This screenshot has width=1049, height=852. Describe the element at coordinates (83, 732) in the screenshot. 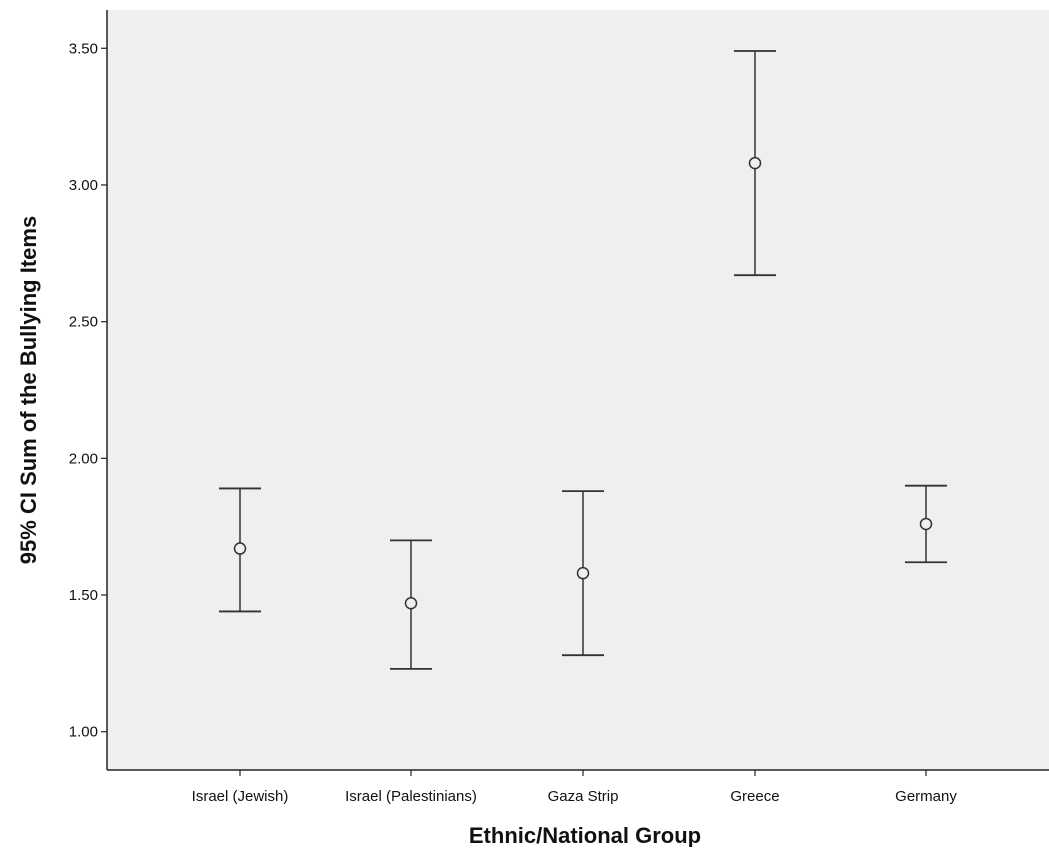

I see `y-tick-label: 1.00` at that location.